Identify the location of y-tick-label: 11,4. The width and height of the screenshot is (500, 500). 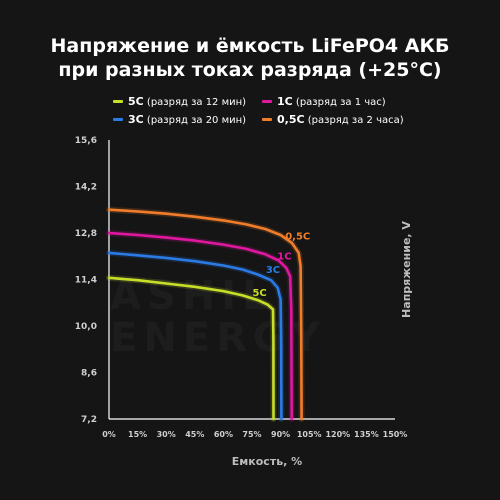
(86, 281).